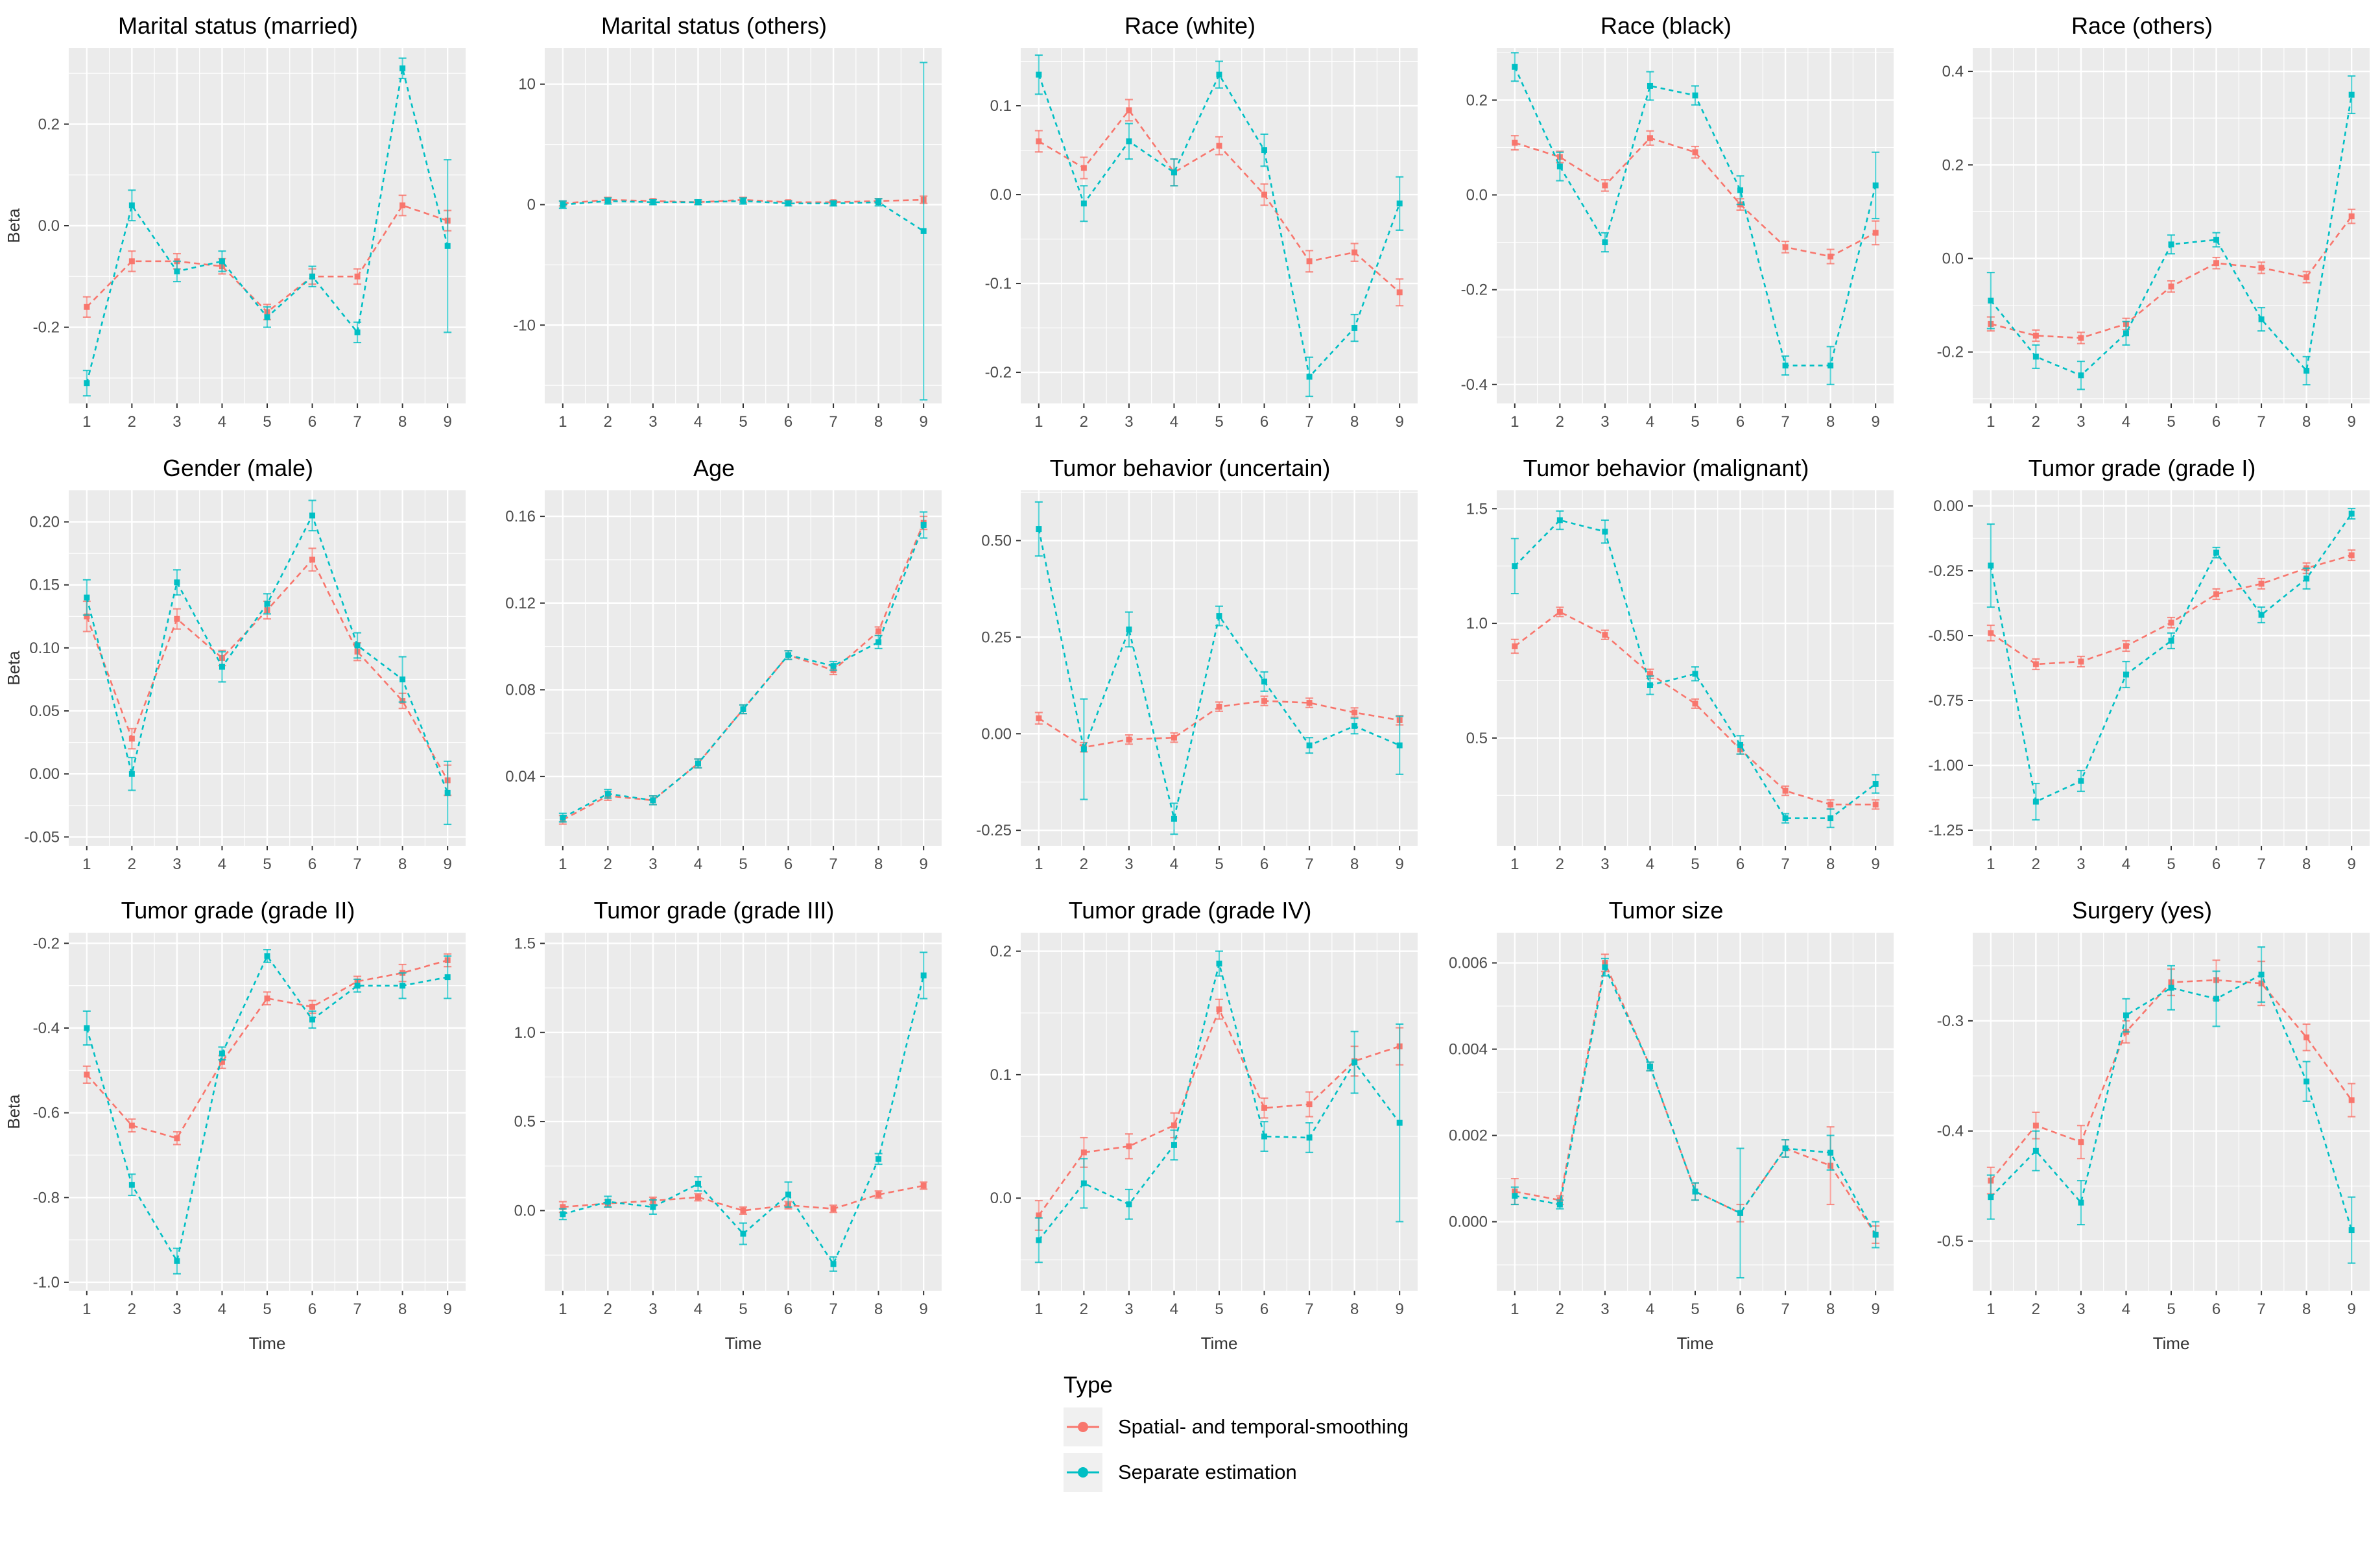 This screenshot has height=1545, width=2380. What do you see at coordinates (1695, 197) in the screenshot?
I see `series-smoothing` at bounding box center [1695, 197].